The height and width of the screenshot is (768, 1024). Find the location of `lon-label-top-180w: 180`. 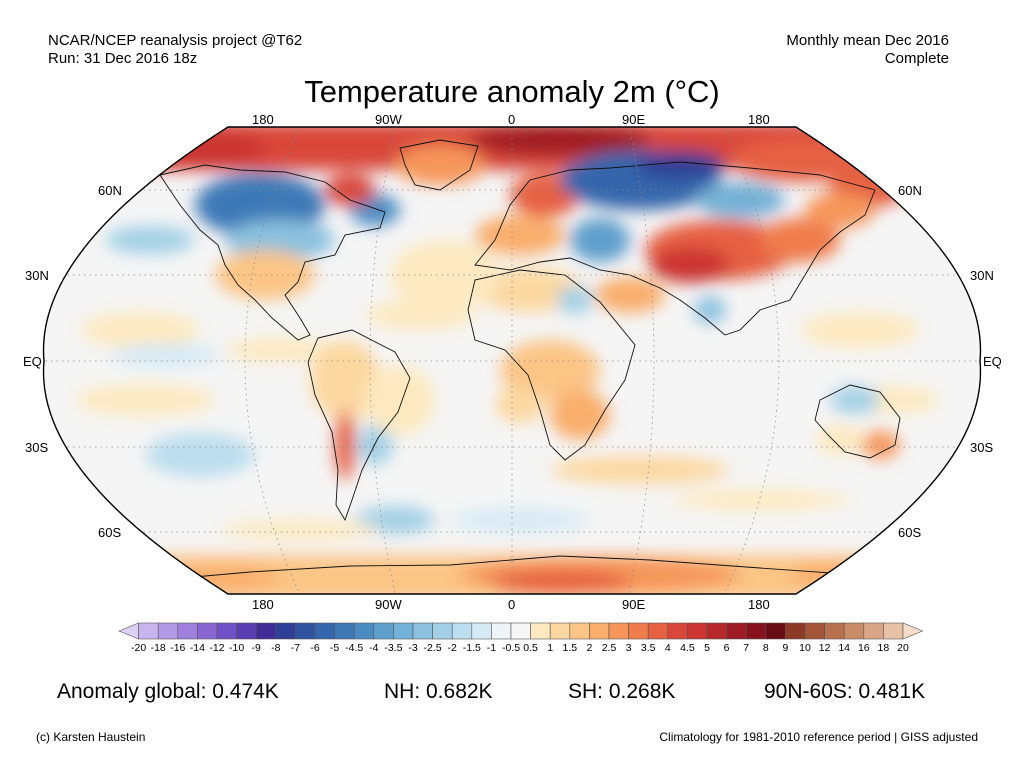

lon-label-top-180w: 180 is located at coordinates (263, 119).